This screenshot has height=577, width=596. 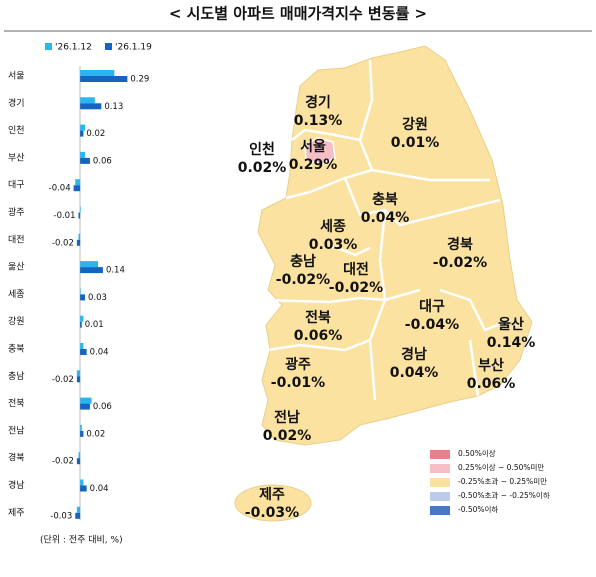 What do you see at coordinates (333, 227) in the screenshot?
I see `region-name: 세종` at bounding box center [333, 227].